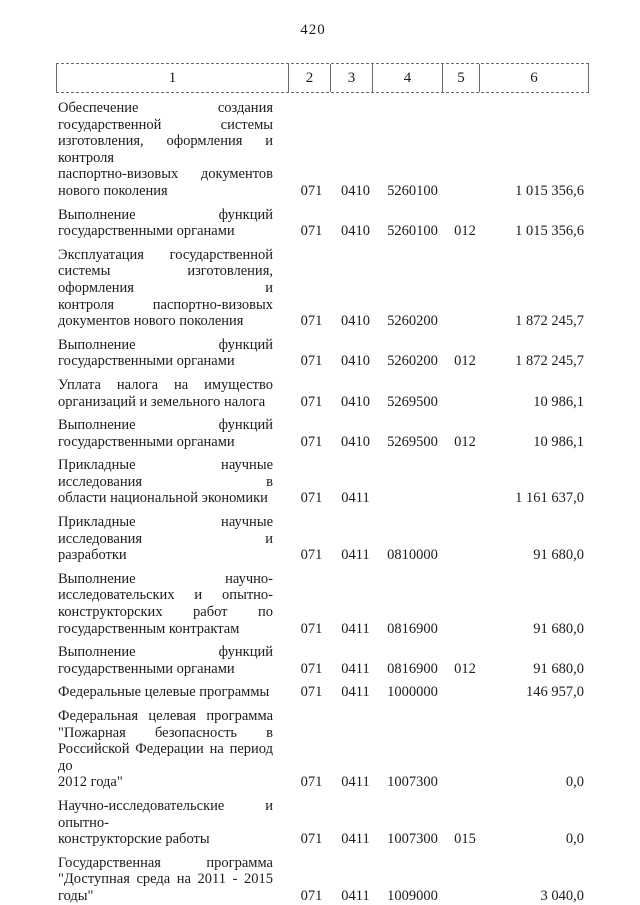 This screenshot has width=640, height=905. What do you see at coordinates (76, 895) in the screenshot?
I see `row-name-line: годы"` at bounding box center [76, 895].